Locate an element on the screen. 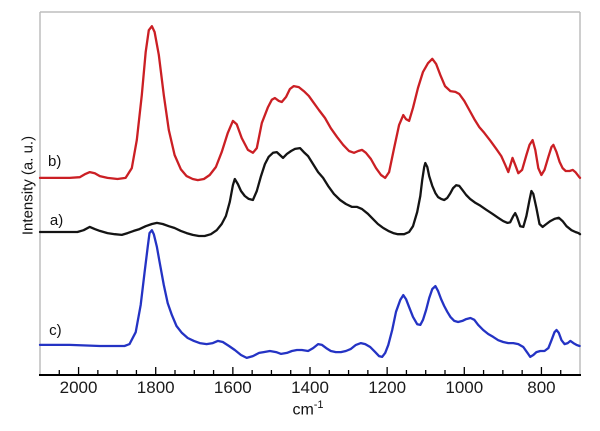 This screenshot has width=600, height=431. x-axis-title: cm-1 is located at coordinates (308, 409).